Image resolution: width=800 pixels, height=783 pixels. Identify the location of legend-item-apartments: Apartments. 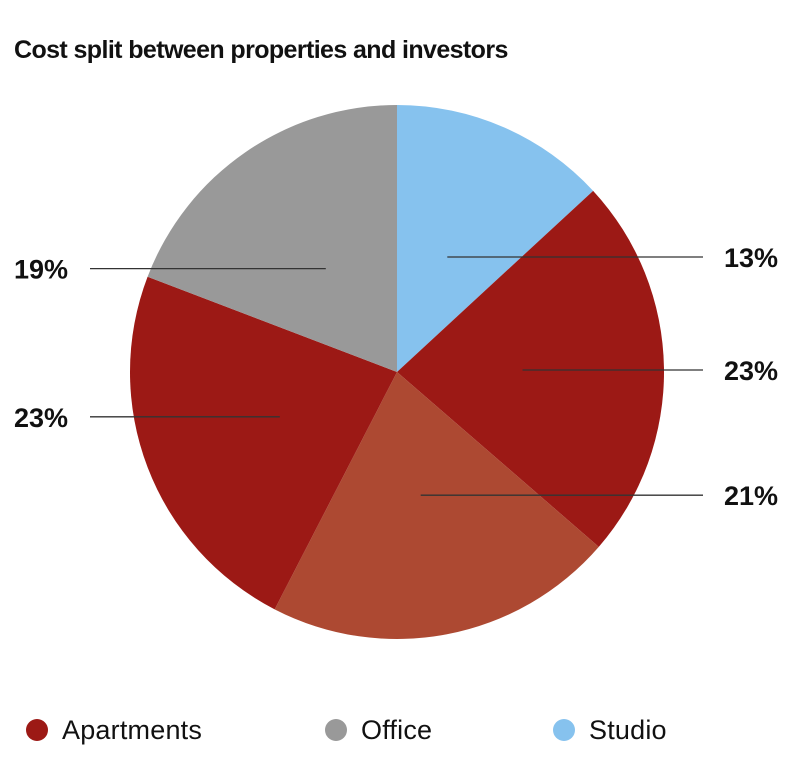
(114, 730).